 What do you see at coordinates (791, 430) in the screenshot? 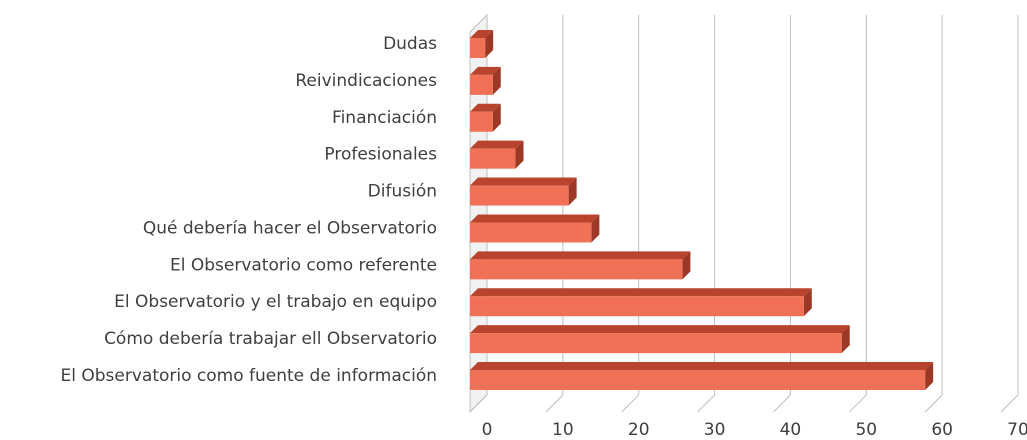
I see `x-tick-label: 40` at bounding box center [791, 430].